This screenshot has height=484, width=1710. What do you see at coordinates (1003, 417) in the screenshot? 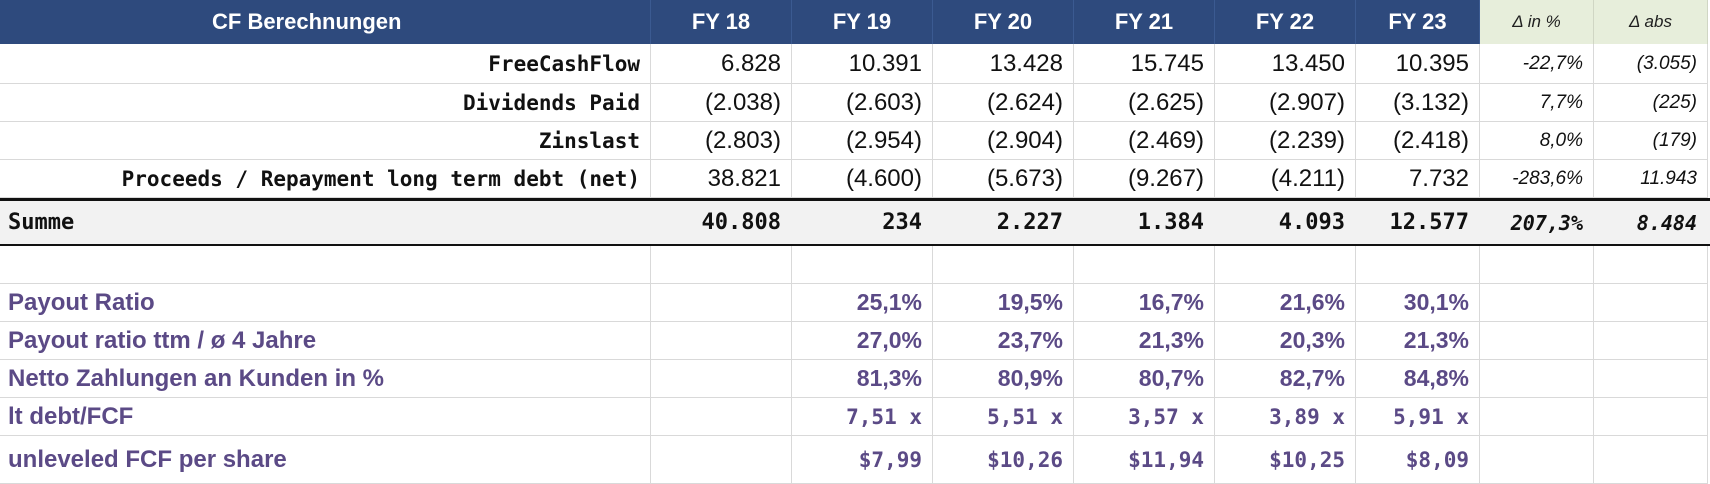
I see `kpi-value: 5,51 x` at bounding box center [1003, 417].